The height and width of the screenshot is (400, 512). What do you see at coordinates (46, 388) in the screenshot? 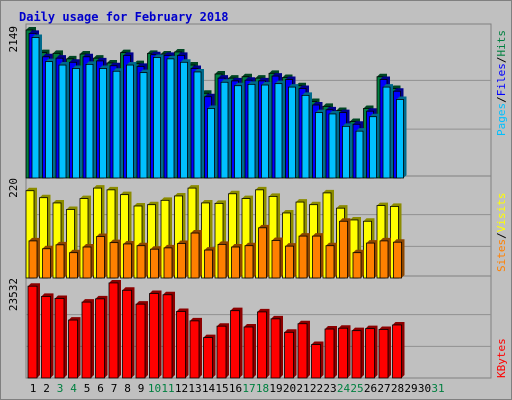
I see `x-tick-label: 2` at bounding box center [46, 388].